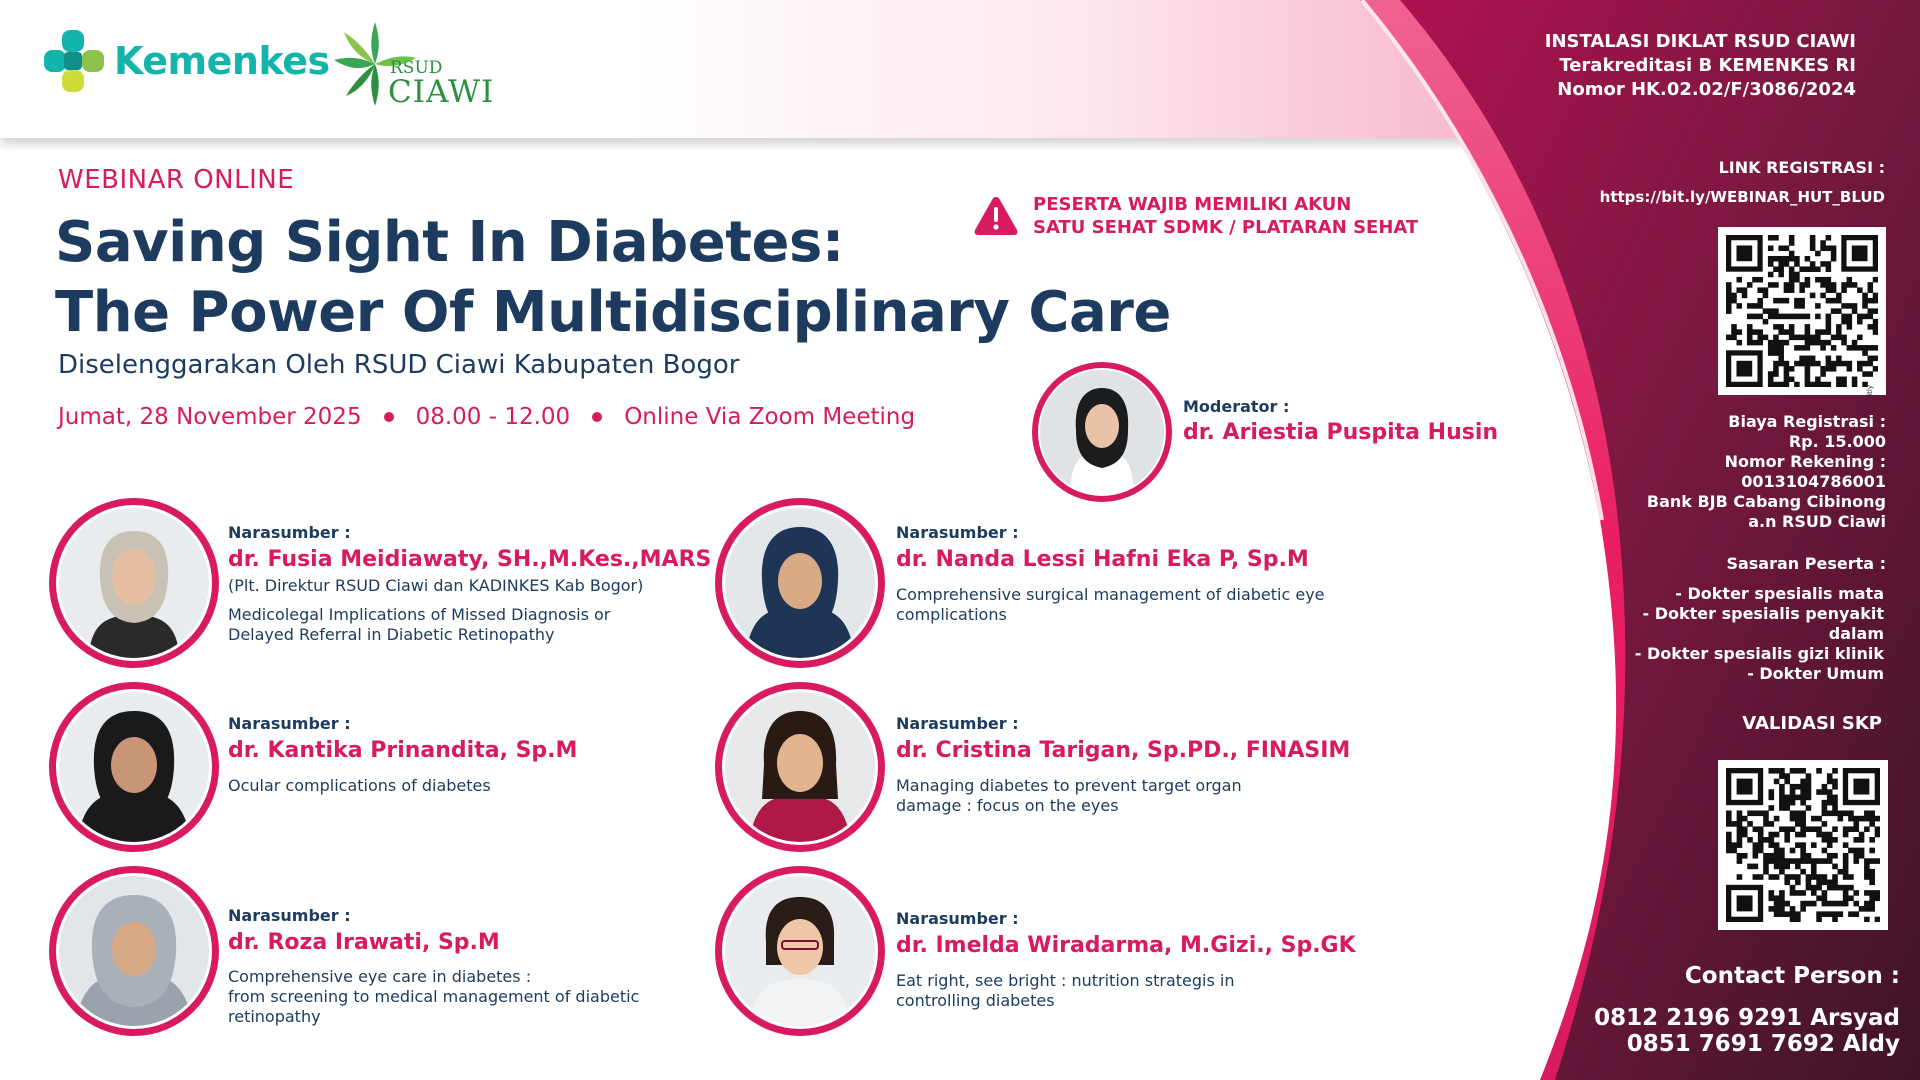 The height and width of the screenshot is (1080, 1920). Describe the element at coordinates (1742, 197) in the screenshot. I see `registration-link: https://bit.ly/WEBINAR_HUT_BLUD` at that location.